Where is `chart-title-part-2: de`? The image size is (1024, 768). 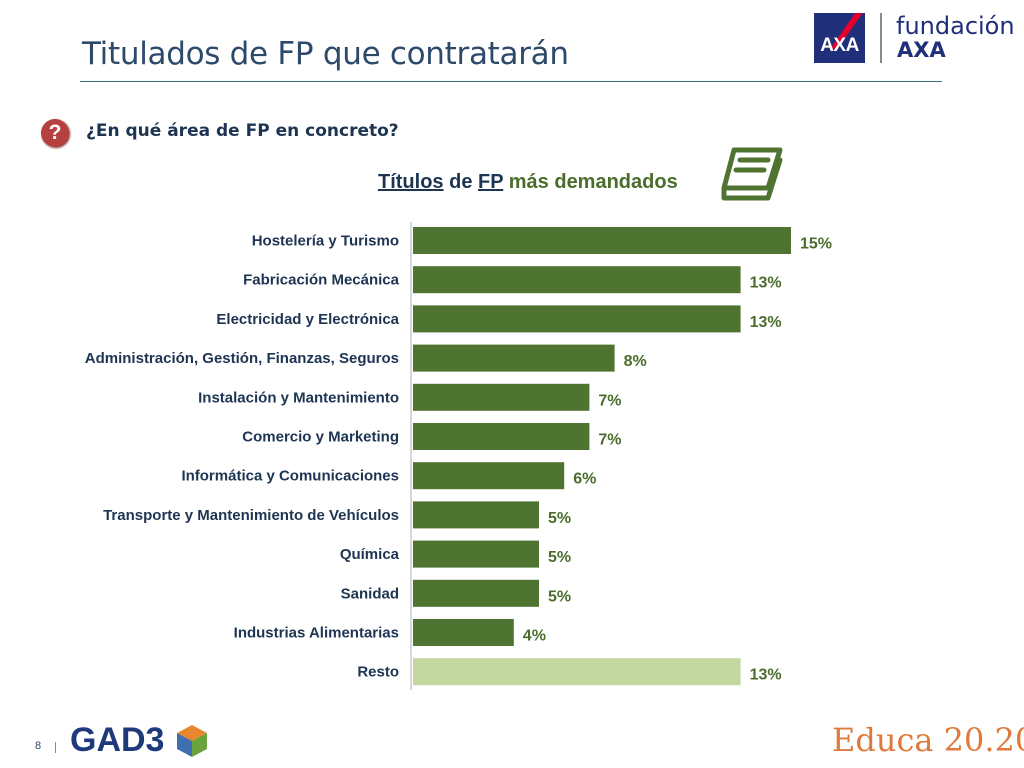 chart-title-part-2: de is located at coordinates (460, 182).